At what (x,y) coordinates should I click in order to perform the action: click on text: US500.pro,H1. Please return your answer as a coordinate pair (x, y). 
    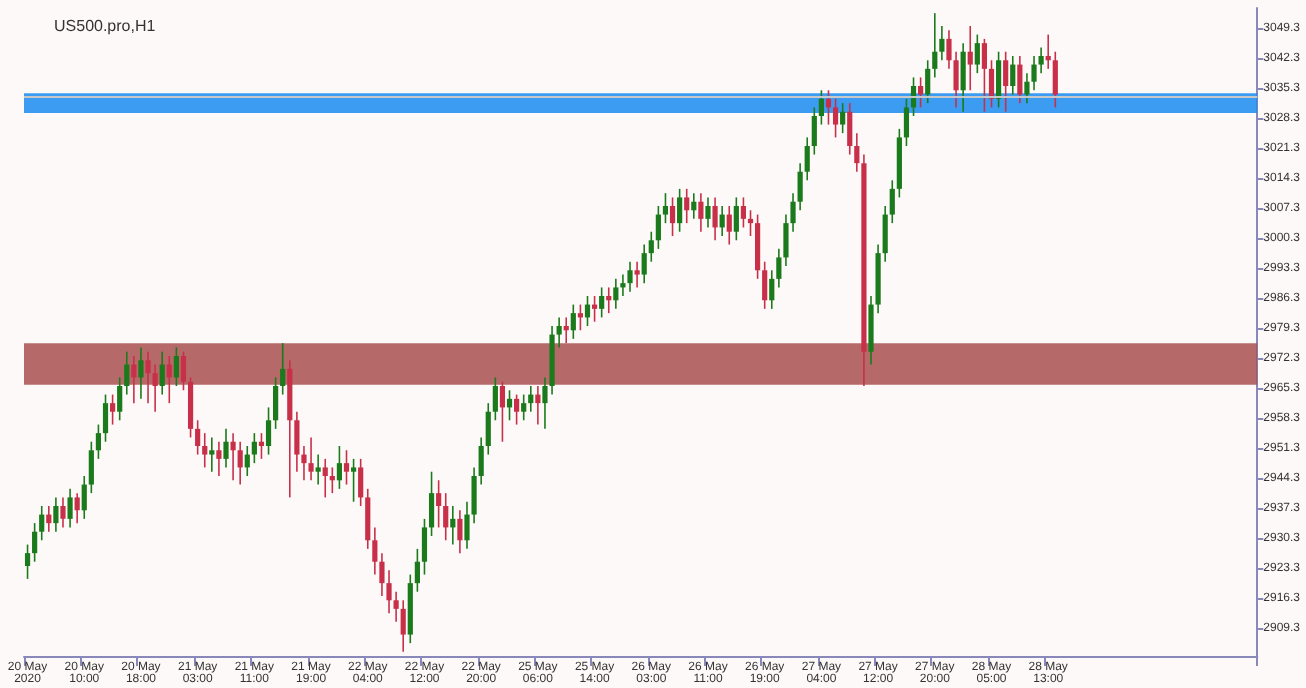
    Looking at the image, I should click on (105, 26).